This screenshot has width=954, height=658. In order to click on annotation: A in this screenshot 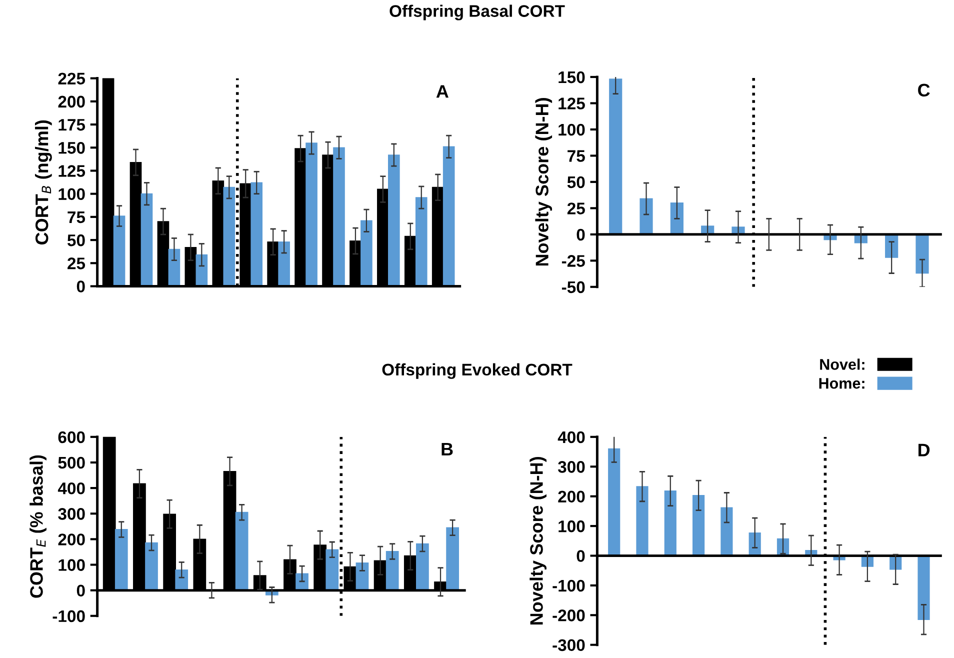, I will do `click(442, 91)`.